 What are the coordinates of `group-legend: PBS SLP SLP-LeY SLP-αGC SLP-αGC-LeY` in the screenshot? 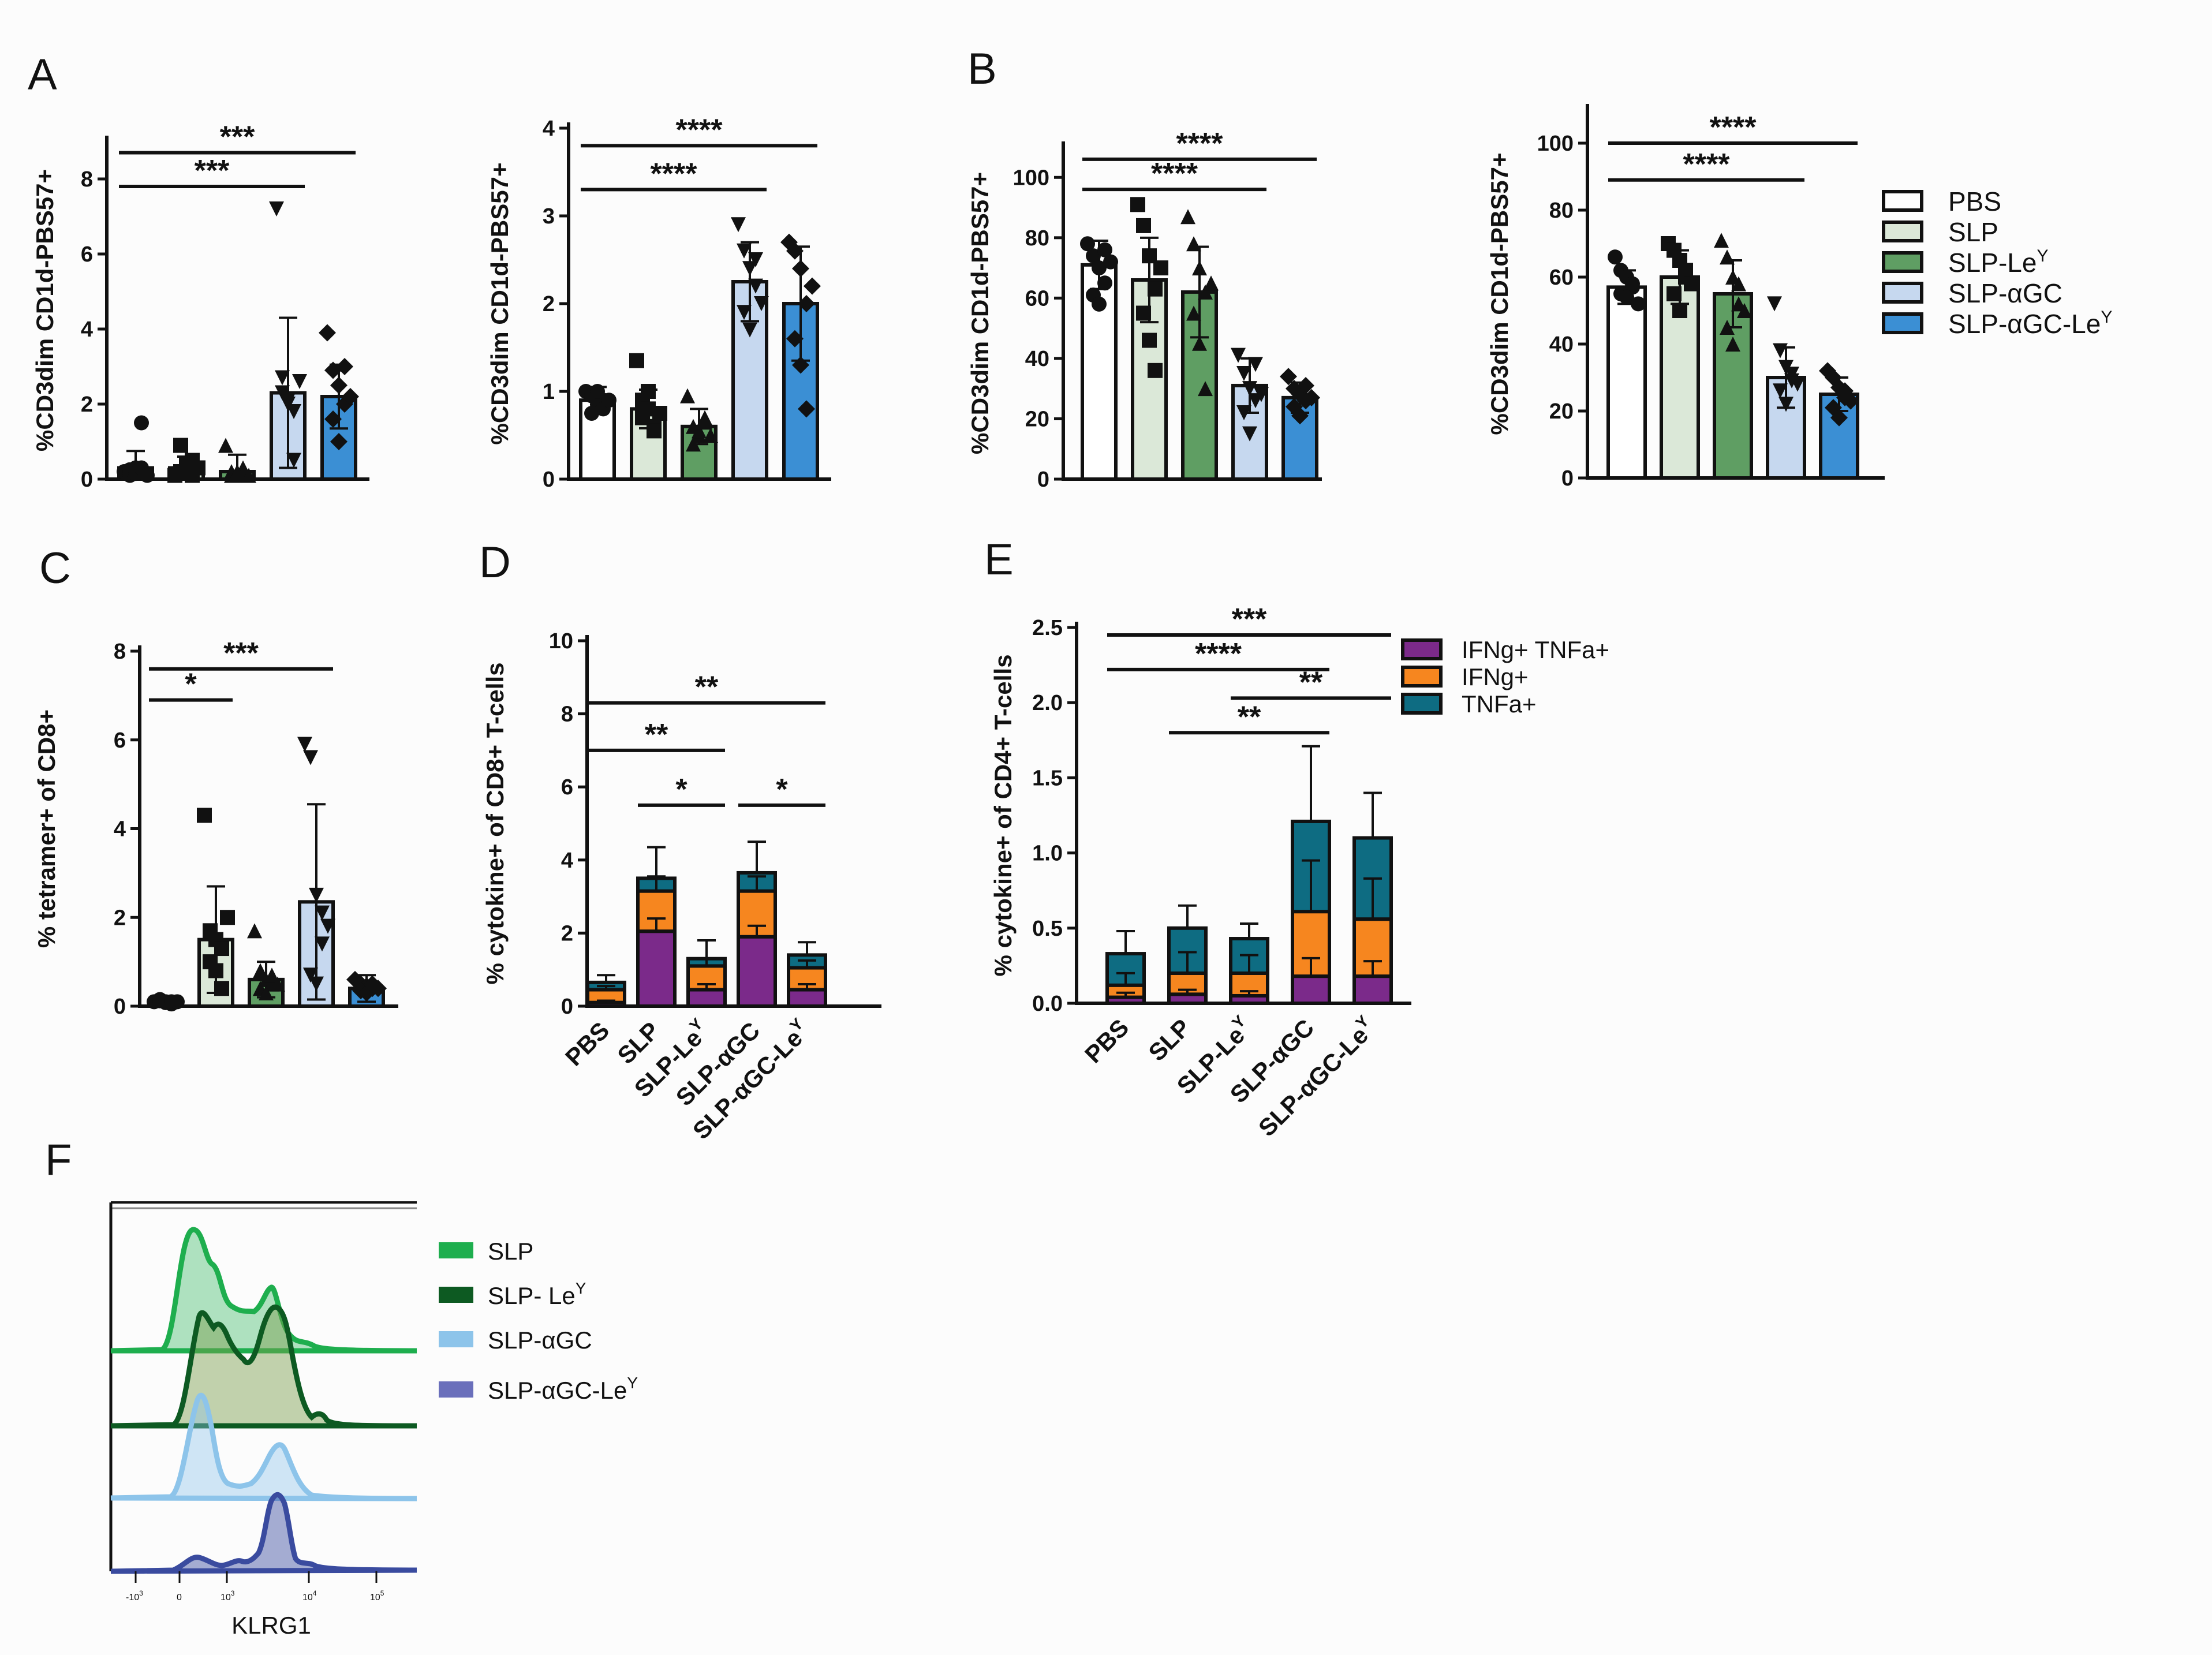 It's located at (1997, 262).